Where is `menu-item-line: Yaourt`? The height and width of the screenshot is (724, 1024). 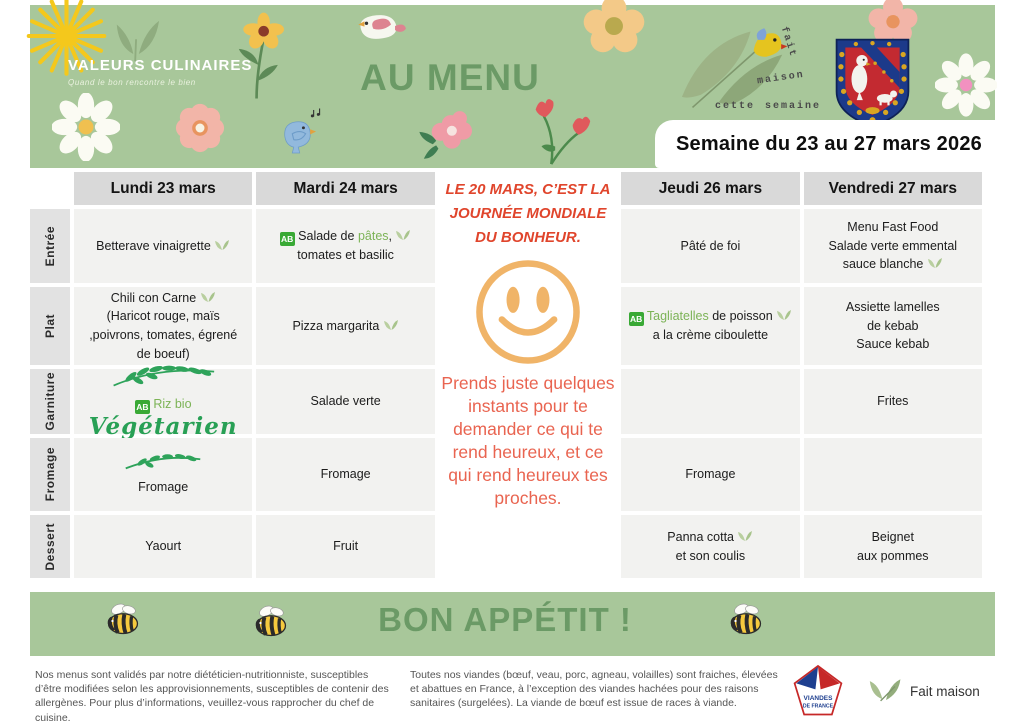
menu-item-line: Yaourt is located at coordinates (163, 546).